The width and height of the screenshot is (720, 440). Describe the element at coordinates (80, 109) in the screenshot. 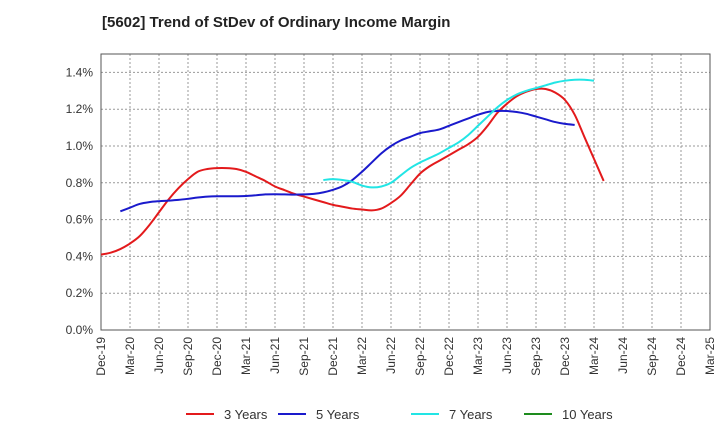

I see `y-tick-label: 1.2%` at that location.